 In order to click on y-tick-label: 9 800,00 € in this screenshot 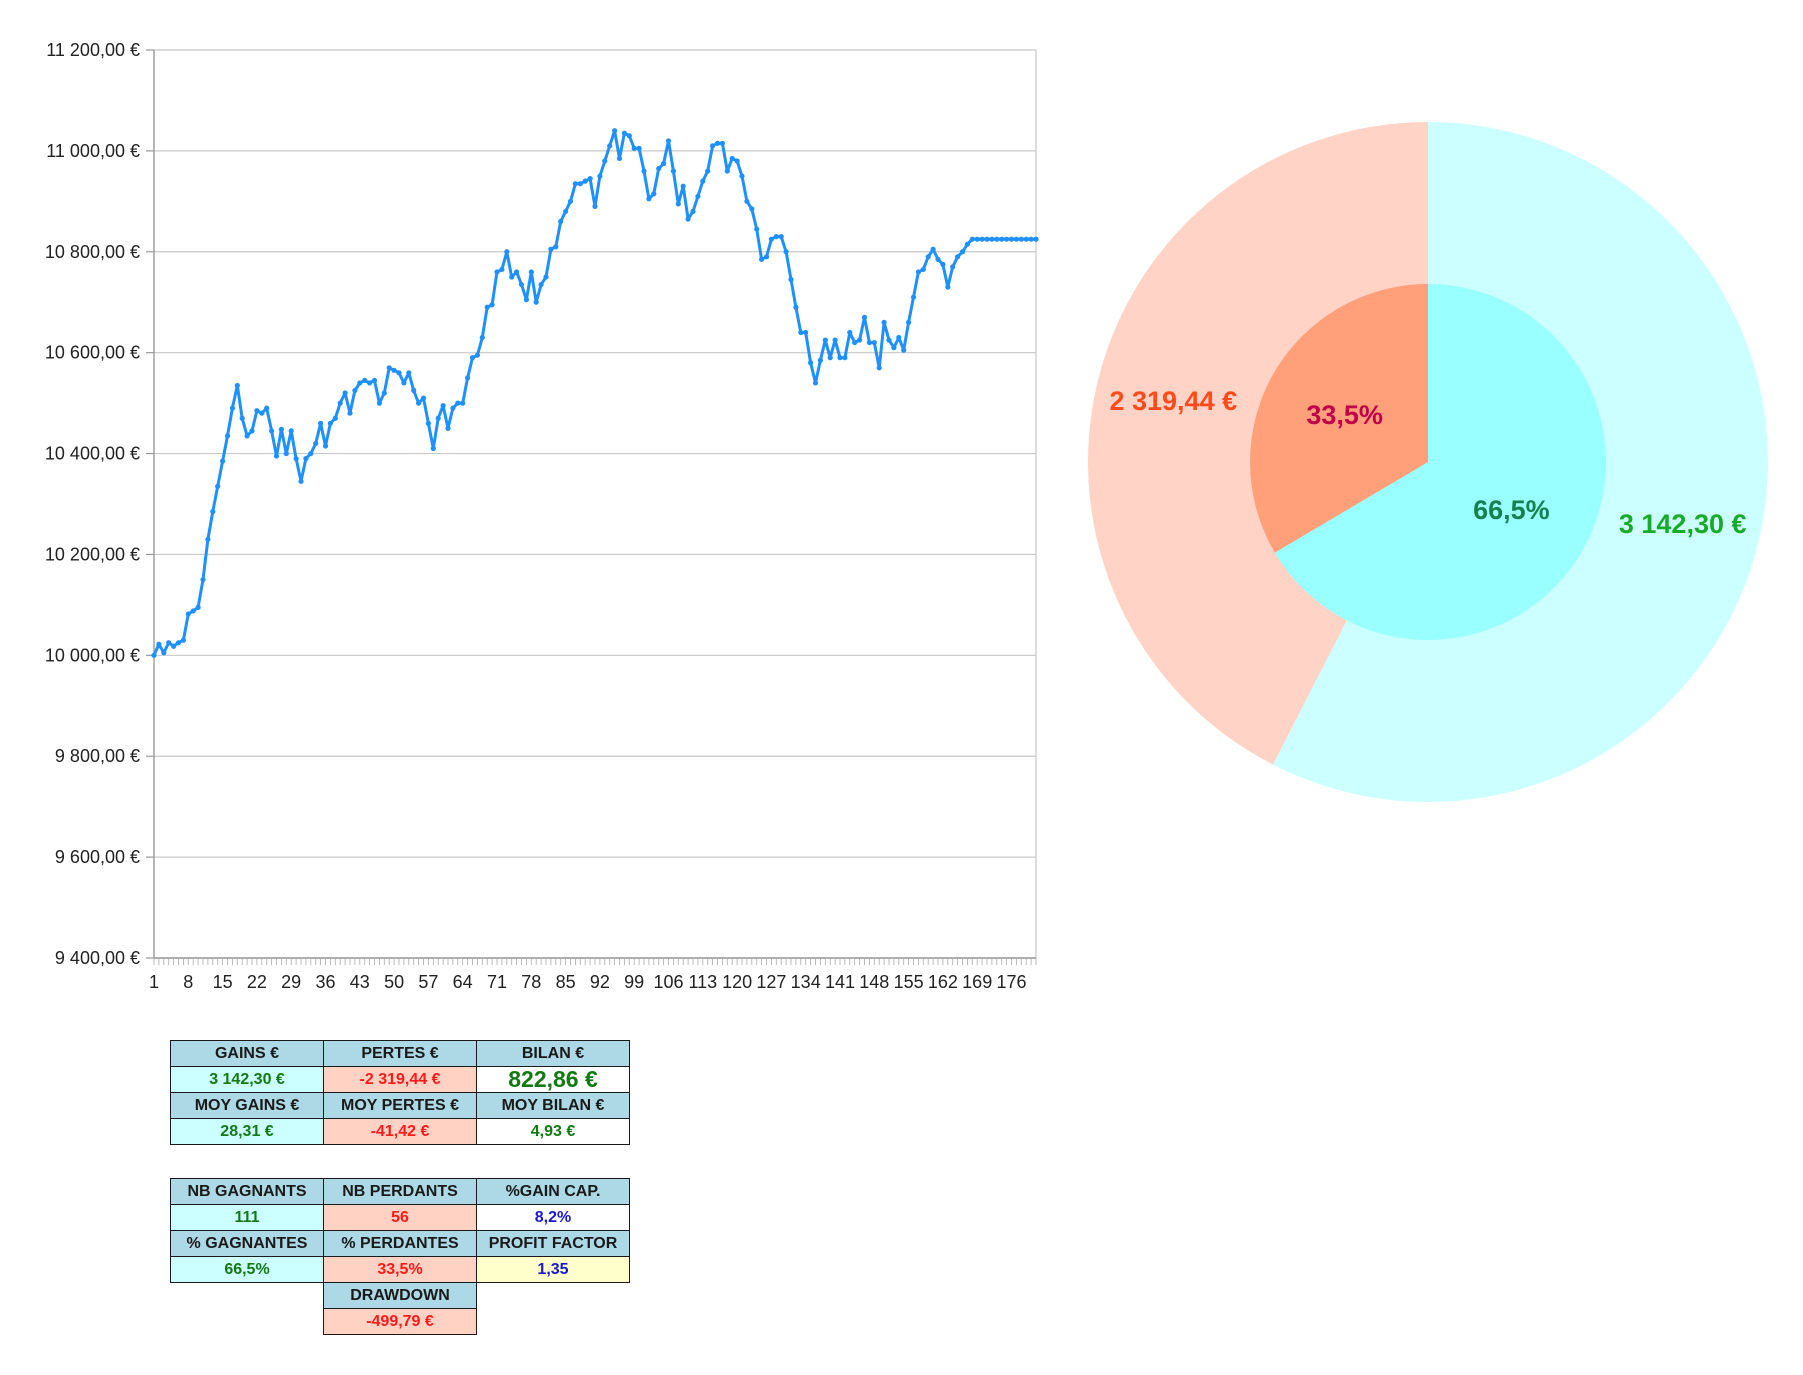, I will do `click(97, 756)`.